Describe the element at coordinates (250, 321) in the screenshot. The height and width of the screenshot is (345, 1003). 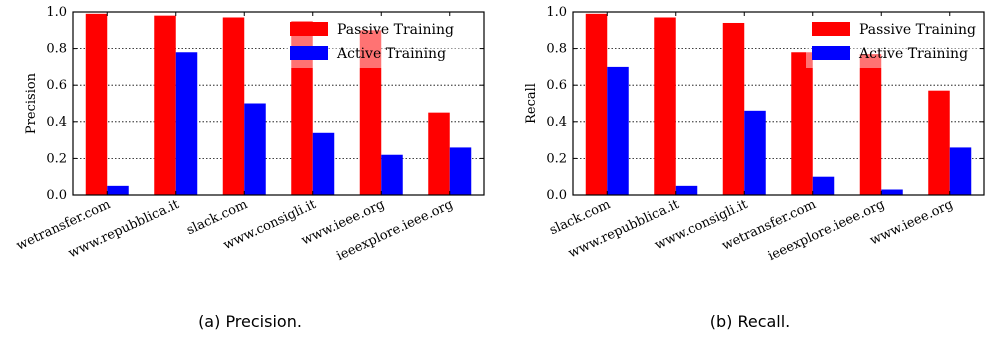
I see `caption-precision: (a) Precision.` at that location.